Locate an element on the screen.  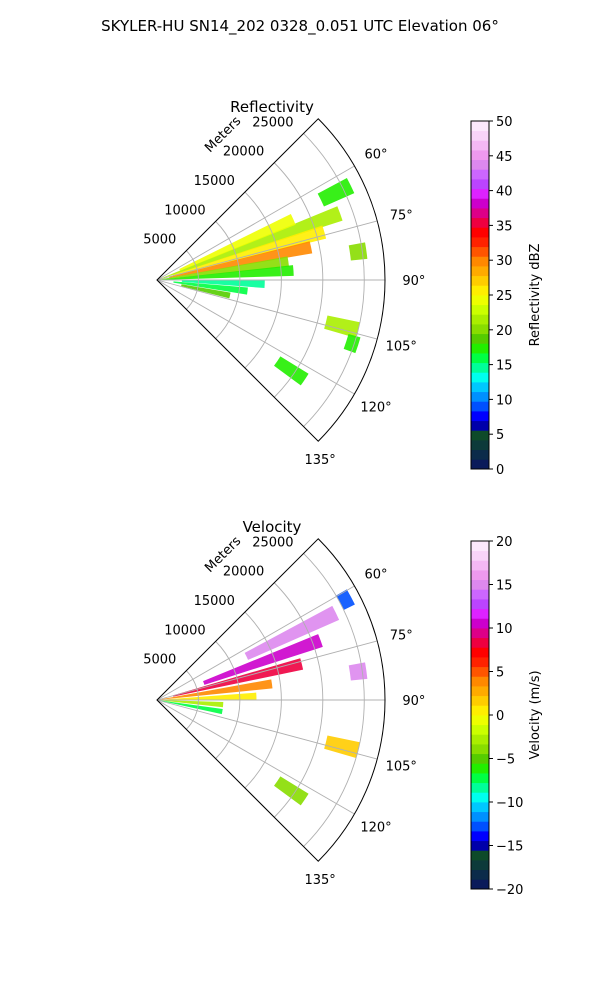
colorbar-tick-label: 35 is located at coordinates (504, 226).